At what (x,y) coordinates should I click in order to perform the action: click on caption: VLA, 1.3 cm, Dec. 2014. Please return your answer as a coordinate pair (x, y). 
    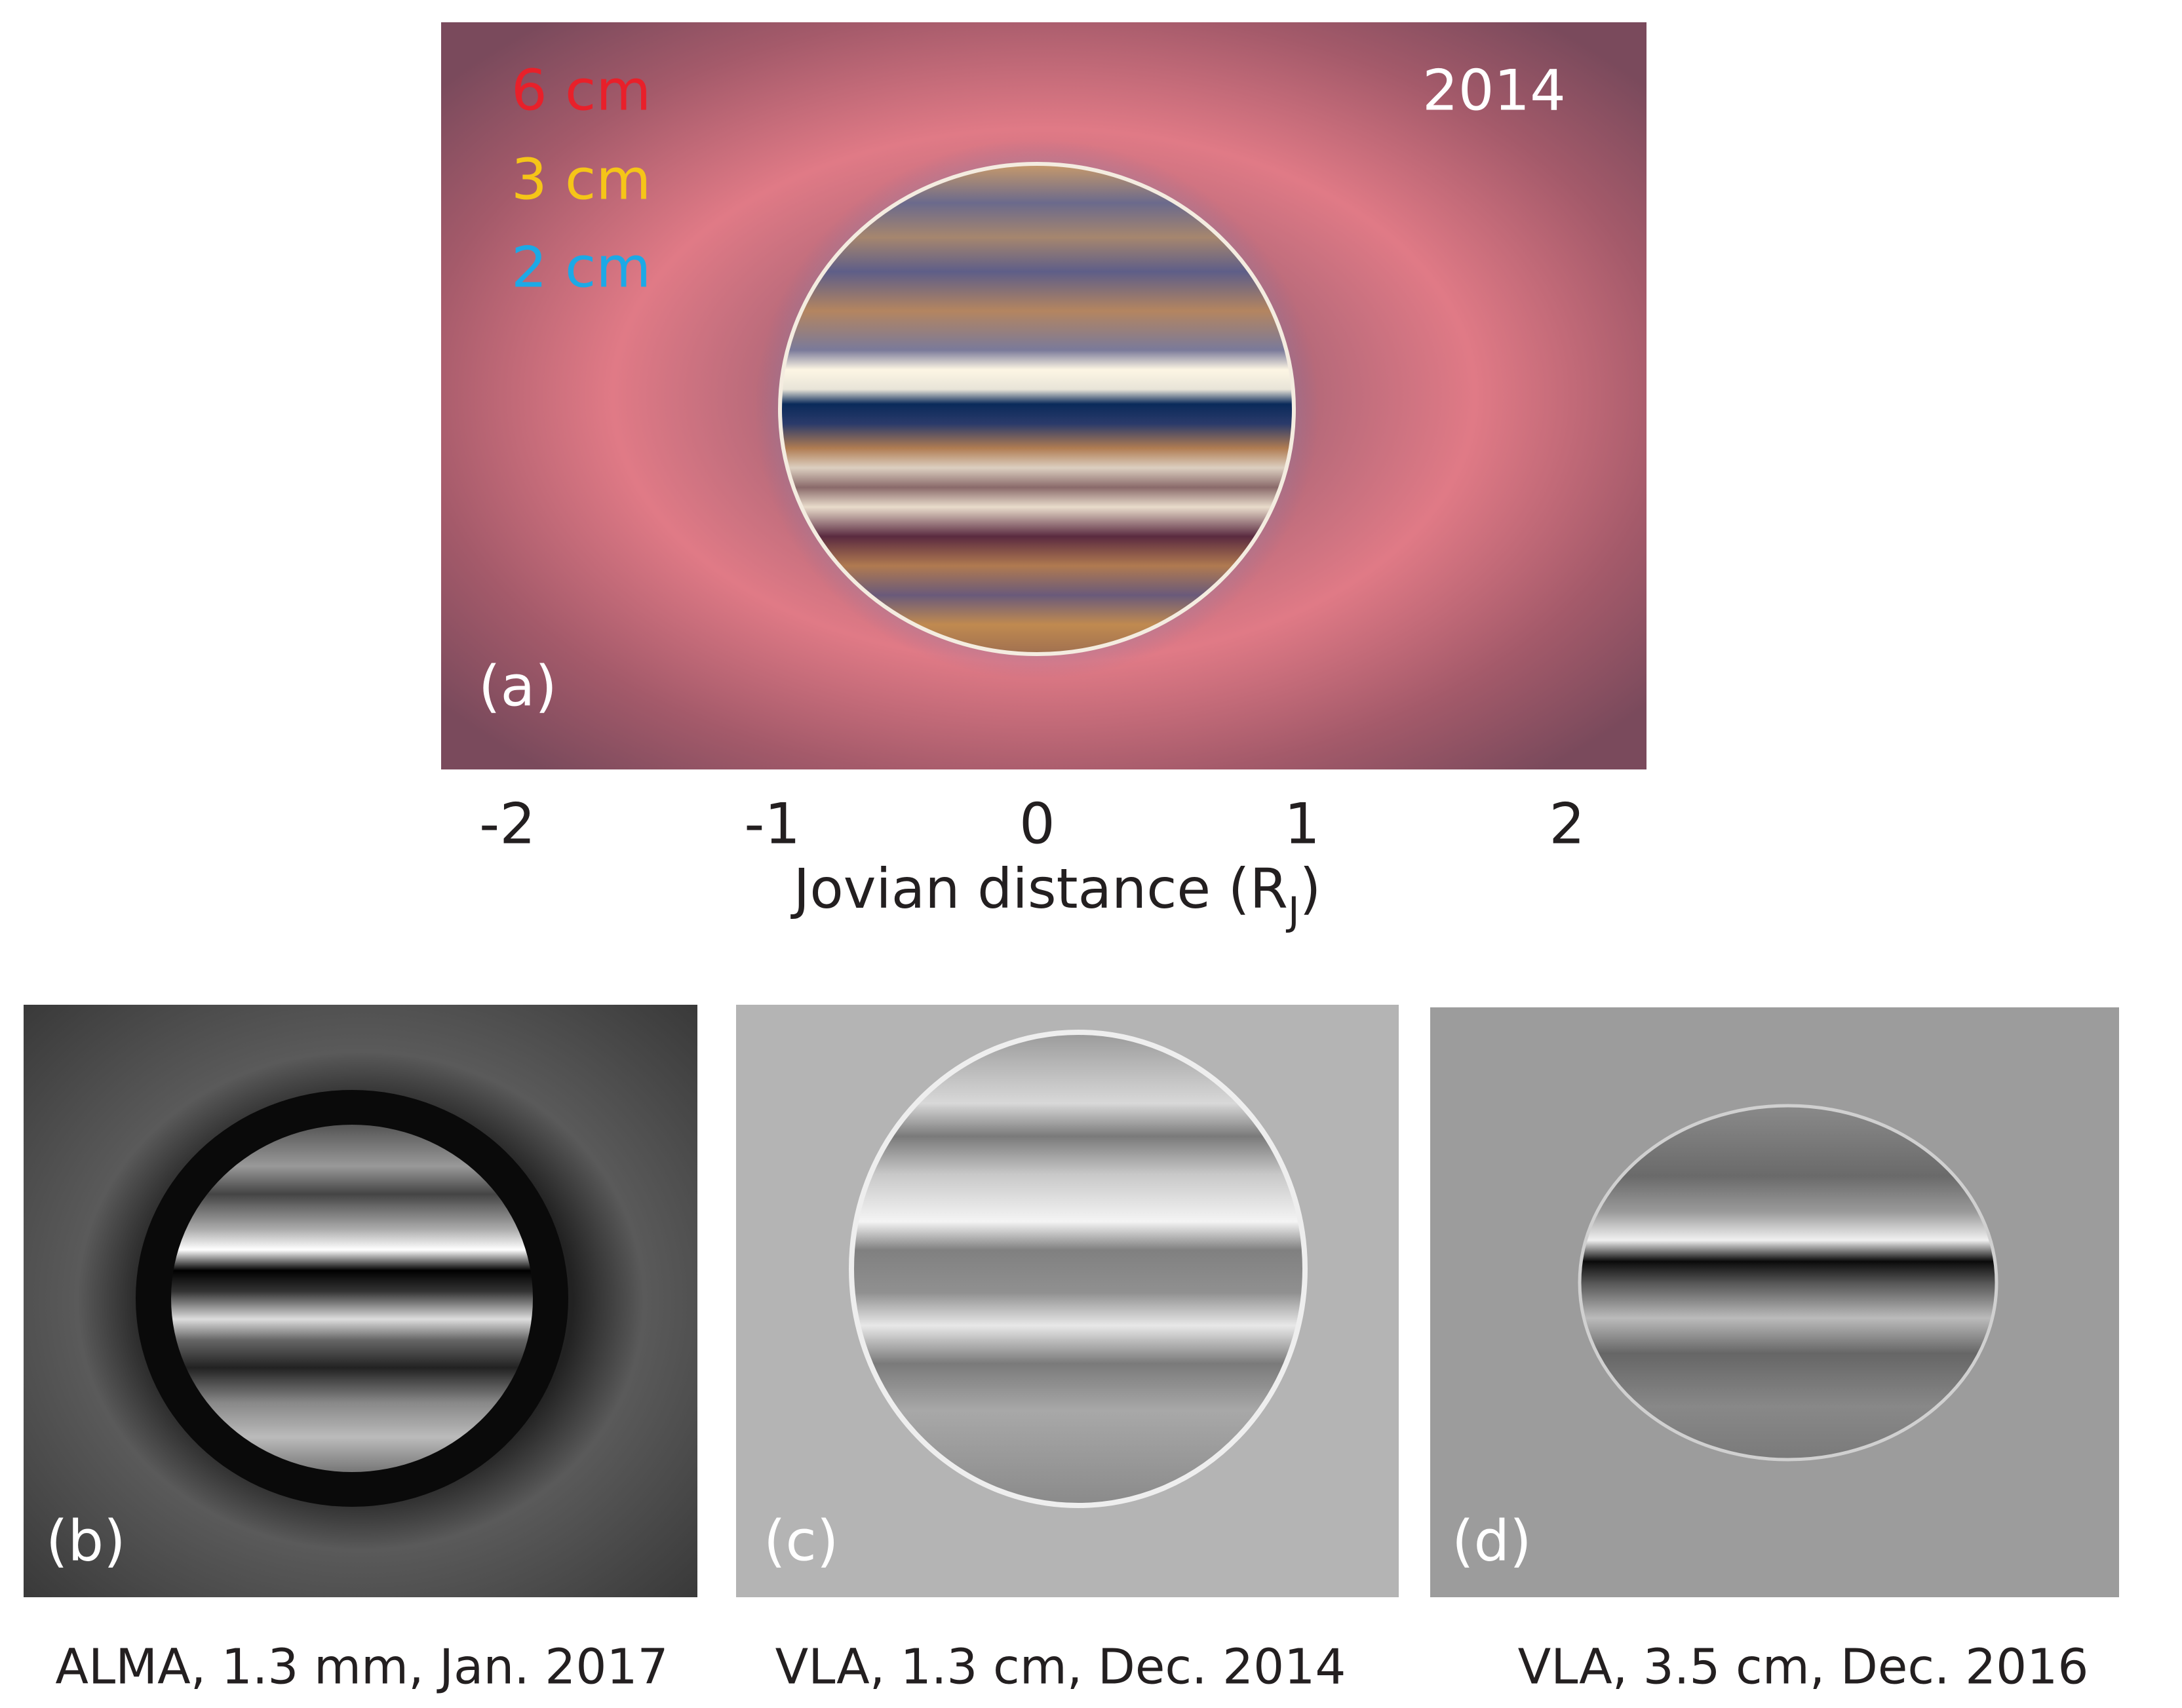
    Looking at the image, I should click on (1060, 1667).